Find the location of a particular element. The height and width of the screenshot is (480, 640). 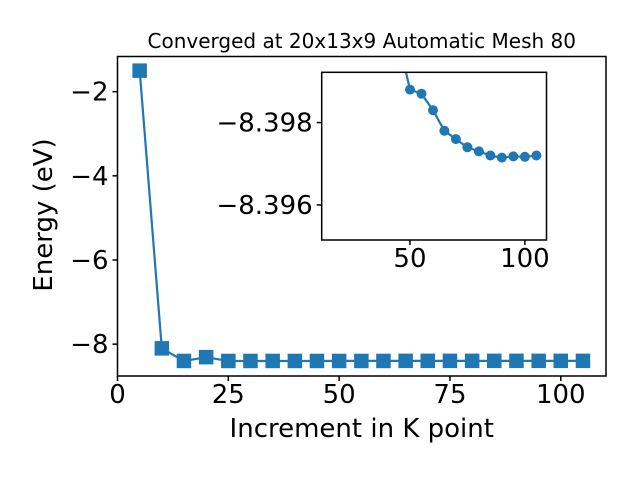

main-y-tick-label: −8 is located at coordinates (89, 345).